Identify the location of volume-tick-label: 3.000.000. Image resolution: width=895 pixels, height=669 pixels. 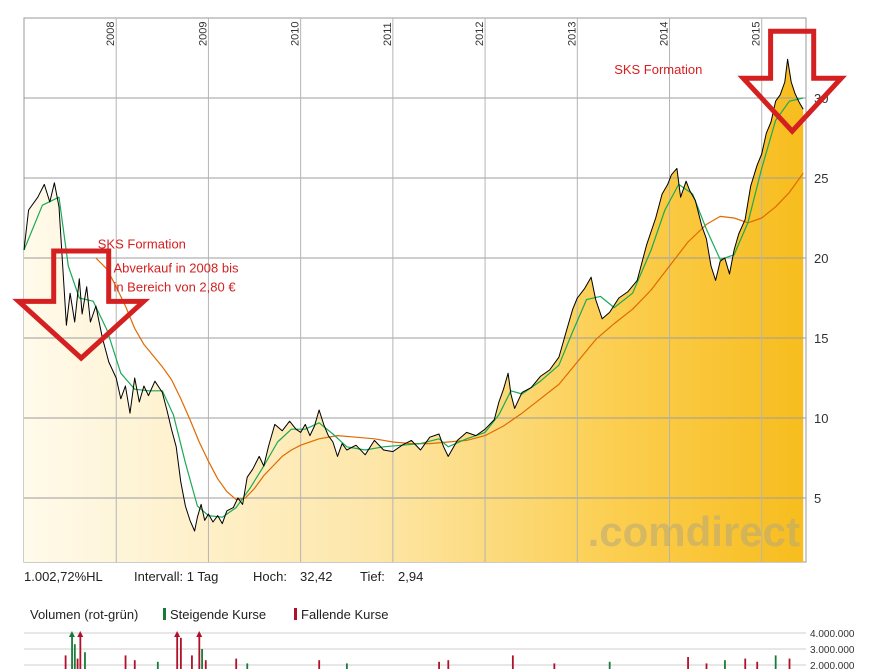
(832, 650).